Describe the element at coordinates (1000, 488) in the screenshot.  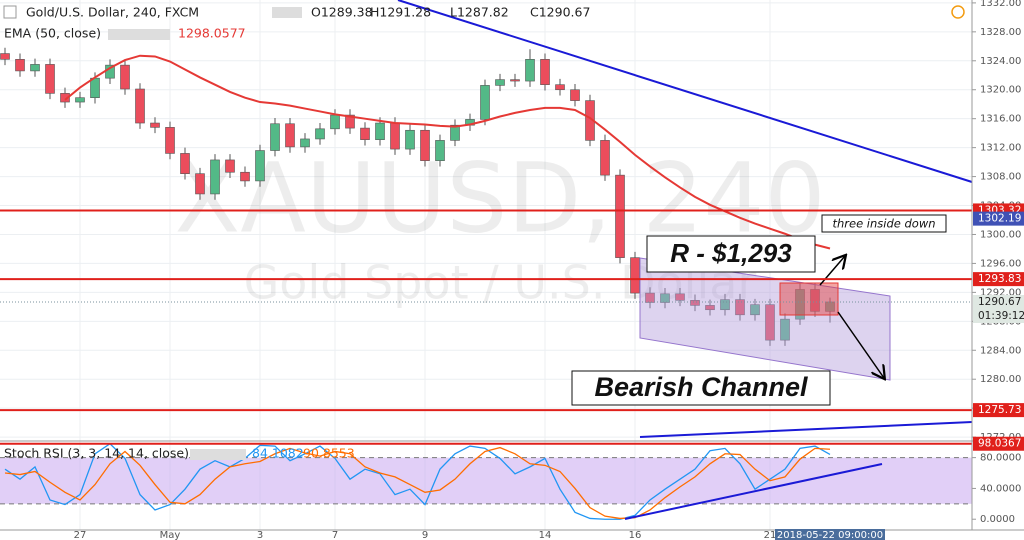
I see `y-tick-label: 40.0000` at that location.